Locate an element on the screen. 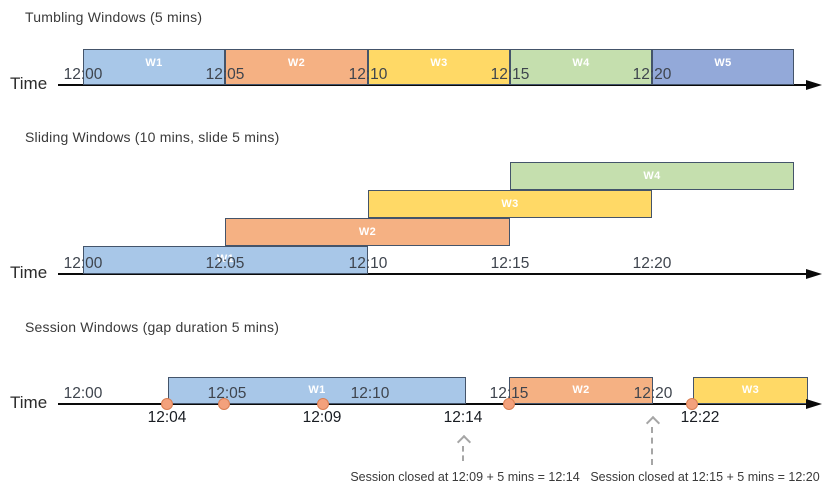  sliding-window-w2: W2 is located at coordinates (367, 232).